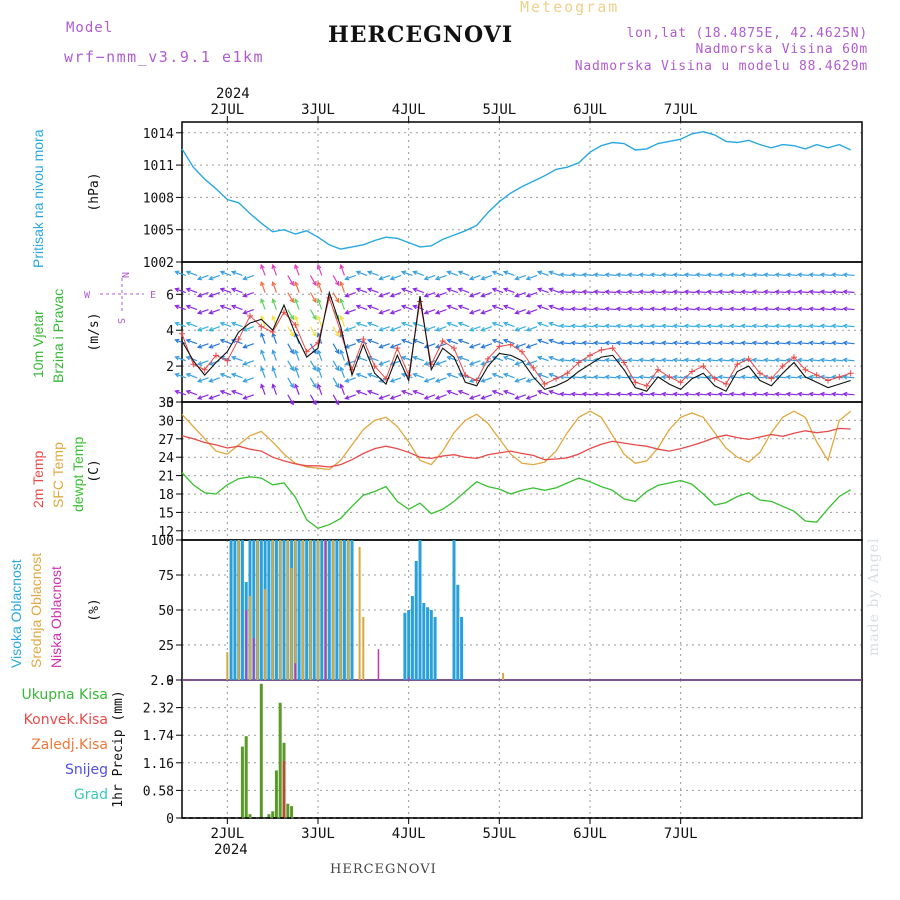  I want to click on panel-frame, so click(522, 471).